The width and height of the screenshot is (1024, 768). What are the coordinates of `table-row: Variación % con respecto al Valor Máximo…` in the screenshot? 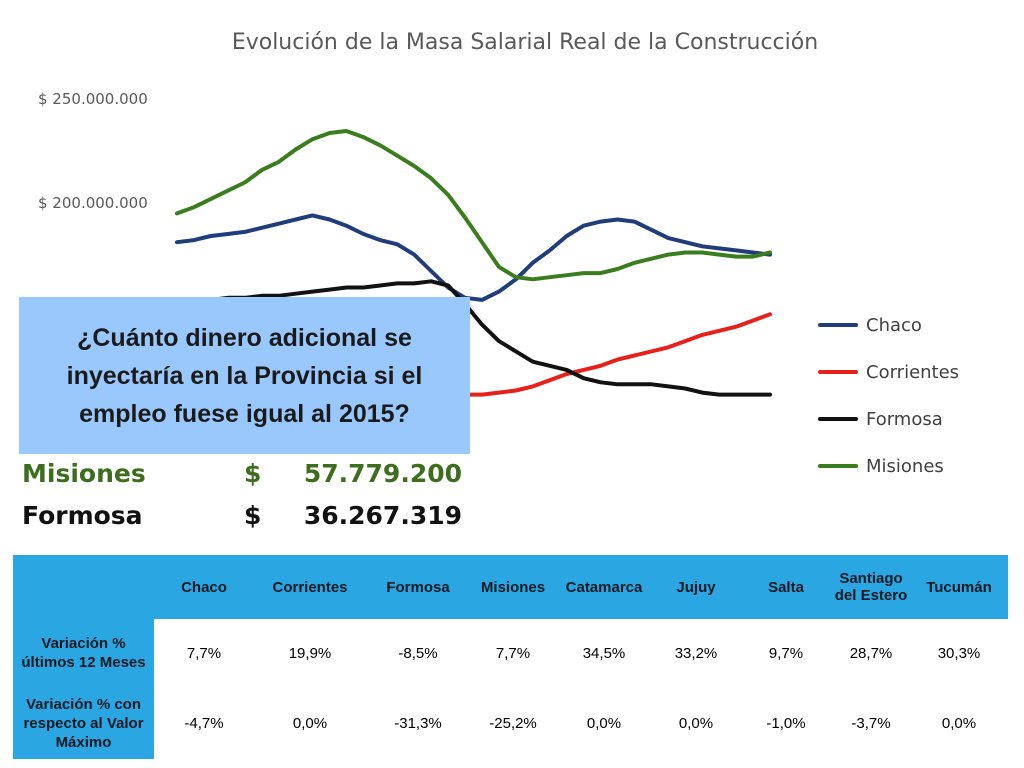 It's located at (510, 723).